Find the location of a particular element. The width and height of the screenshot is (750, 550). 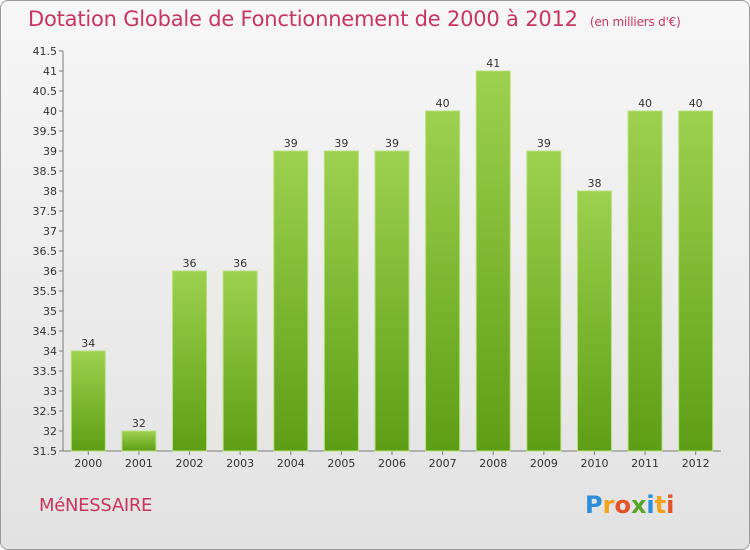

y-tick-label: 33 is located at coordinates (50, 391).